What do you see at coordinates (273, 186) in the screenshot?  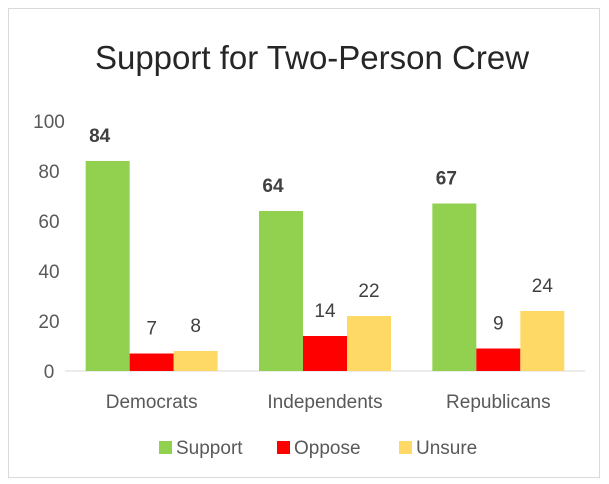 I see `data-label-support-independents: 64` at bounding box center [273, 186].